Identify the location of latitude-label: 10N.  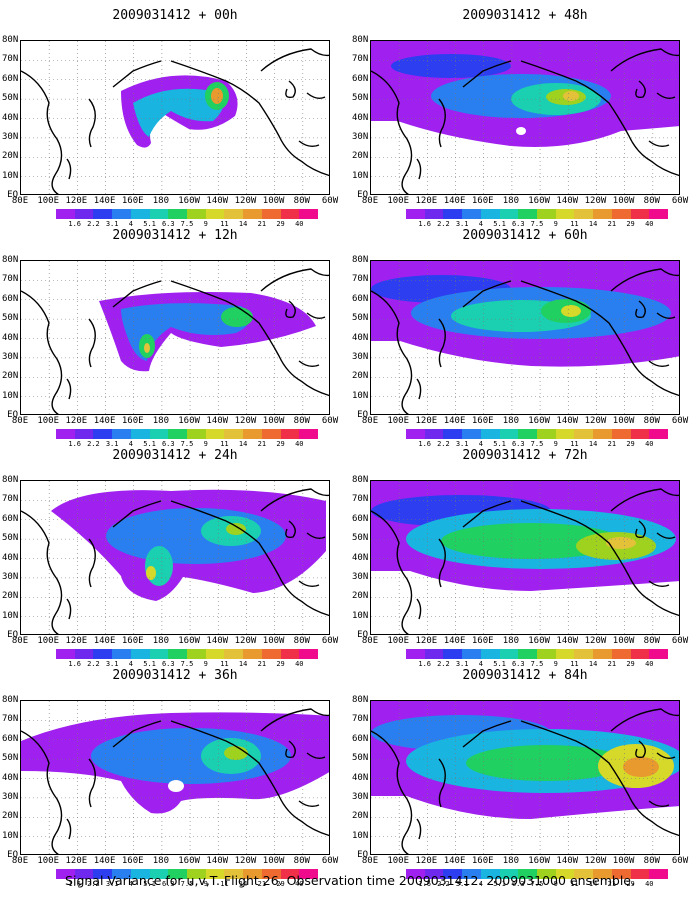
(360, 615).